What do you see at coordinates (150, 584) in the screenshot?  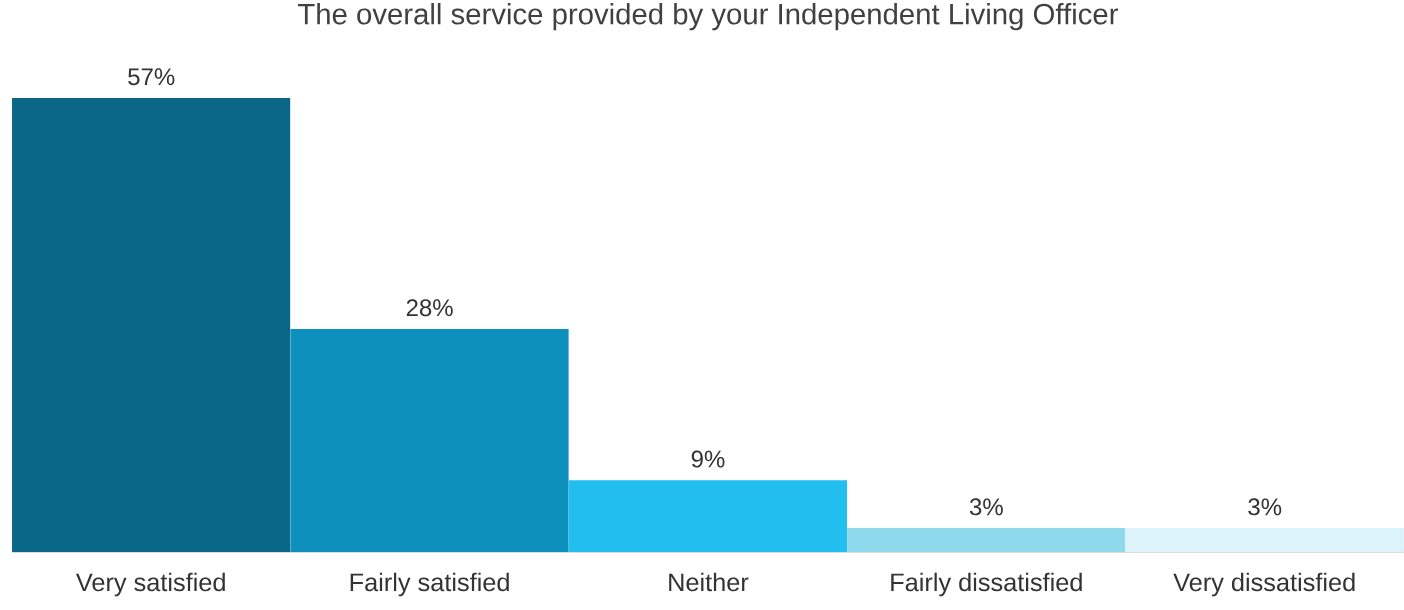 I see `x-tick-label: Very satisfied` at bounding box center [150, 584].